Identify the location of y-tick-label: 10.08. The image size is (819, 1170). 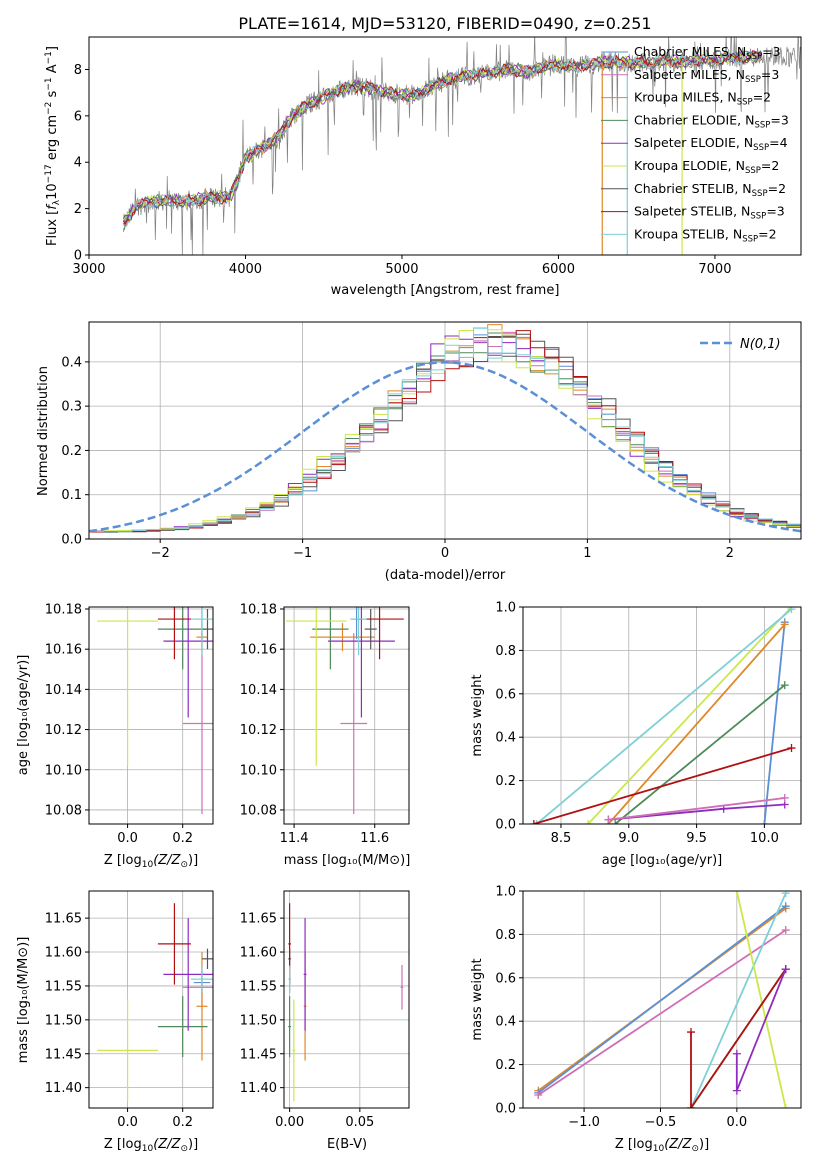
(258, 810).